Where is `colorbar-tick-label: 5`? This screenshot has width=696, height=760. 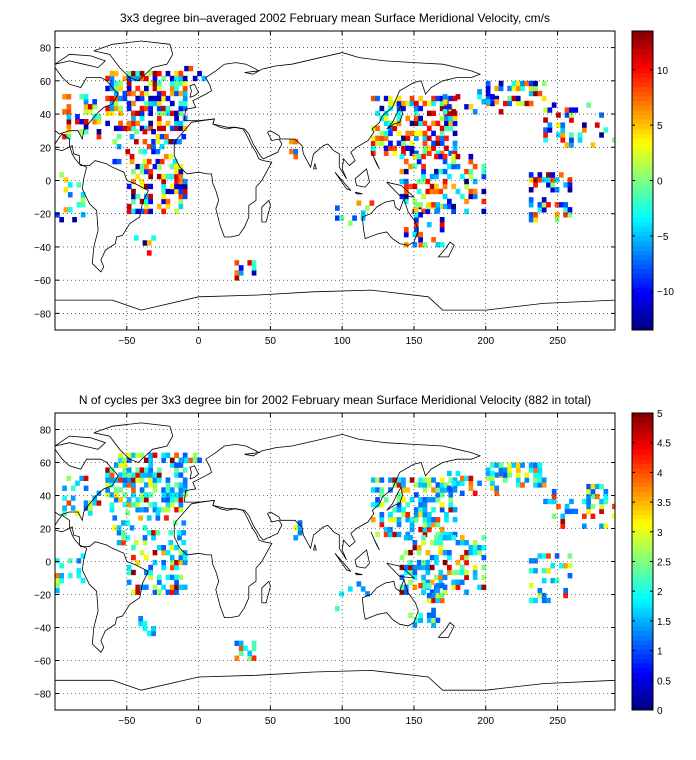 colorbar-tick-label: 5 is located at coordinates (660, 126).